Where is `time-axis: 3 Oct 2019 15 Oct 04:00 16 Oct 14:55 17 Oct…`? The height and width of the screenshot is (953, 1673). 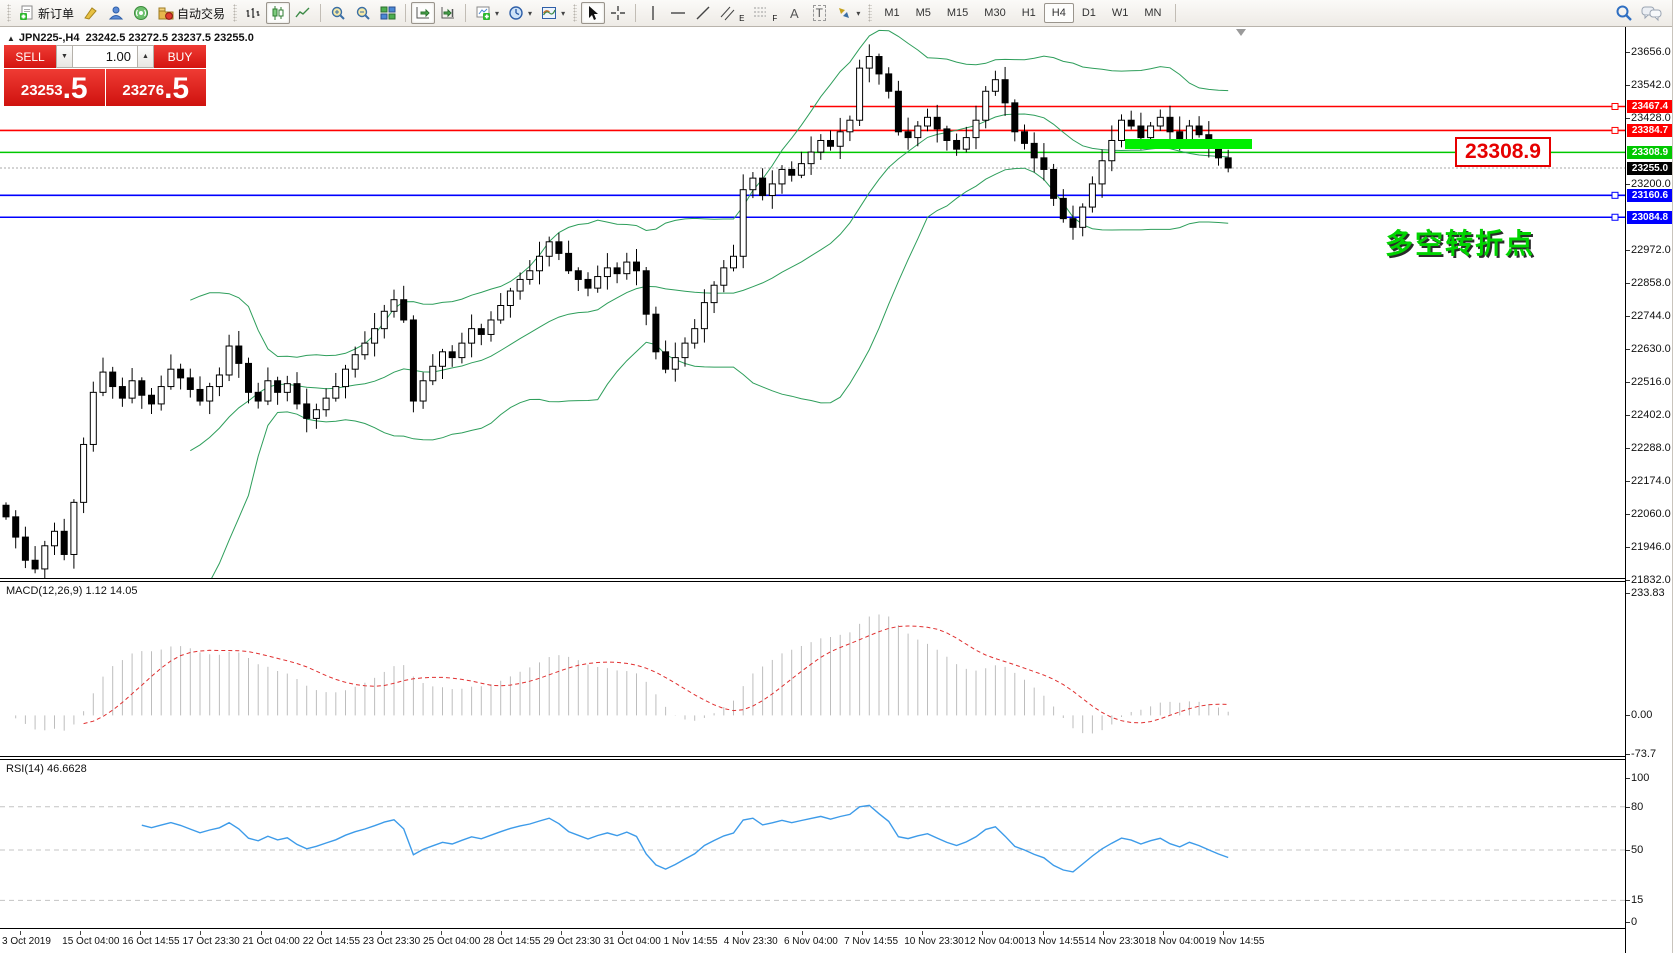 time-axis: 3 Oct 2019 15 Oct 04:00 16 Oct 14:55 17 Oct… is located at coordinates (812, 942).